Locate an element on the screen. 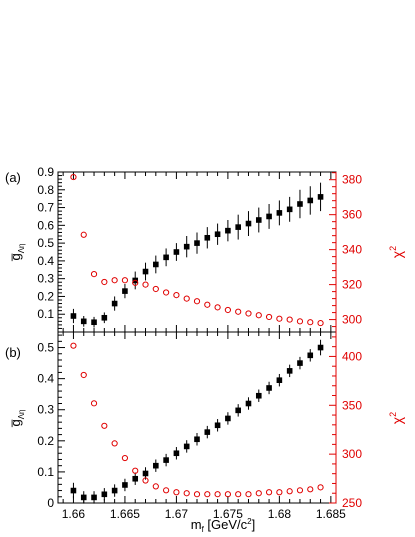 The image size is (415, 537). panel-b-y-tick-label-left: 0 is located at coordinates (50, 503).